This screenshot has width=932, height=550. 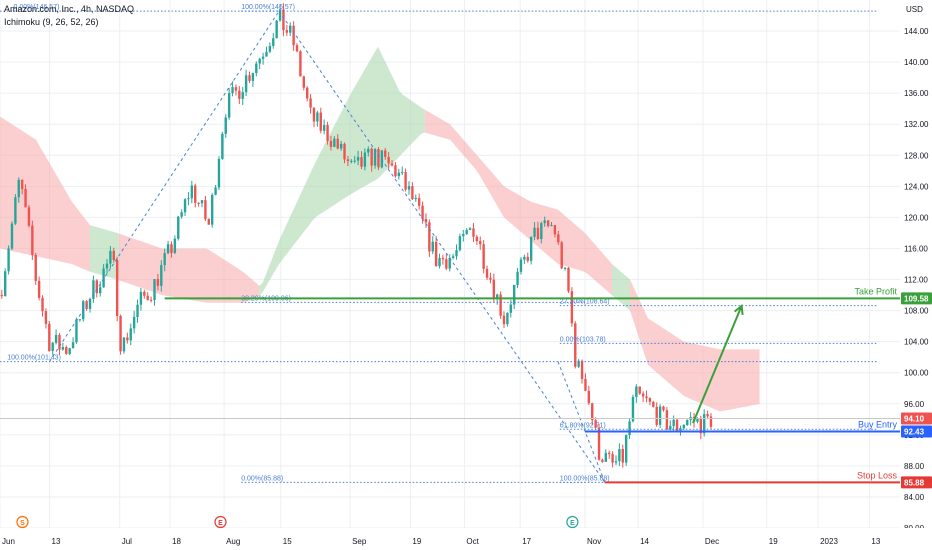 What do you see at coordinates (472, 541) in the screenshot?
I see `x-tick-label: Oct` at bounding box center [472, 541].